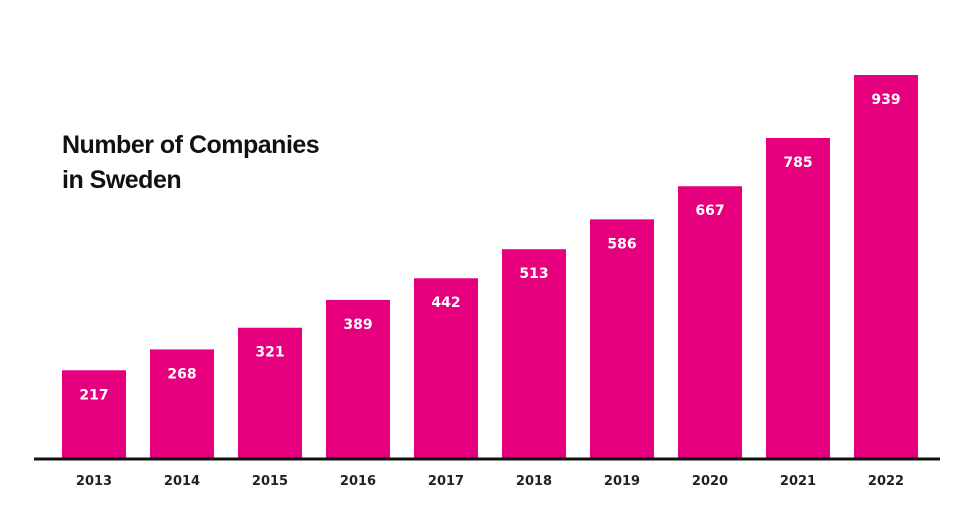 Image resolution: width=960 pixels, height=511 pixels. Describe the element at coordinates (490, 481) in the screenshot. I see `x-tick-labels-group: 2013 2014 2015 2016 2017 2018 2019 2020 2021 2022` at that location.